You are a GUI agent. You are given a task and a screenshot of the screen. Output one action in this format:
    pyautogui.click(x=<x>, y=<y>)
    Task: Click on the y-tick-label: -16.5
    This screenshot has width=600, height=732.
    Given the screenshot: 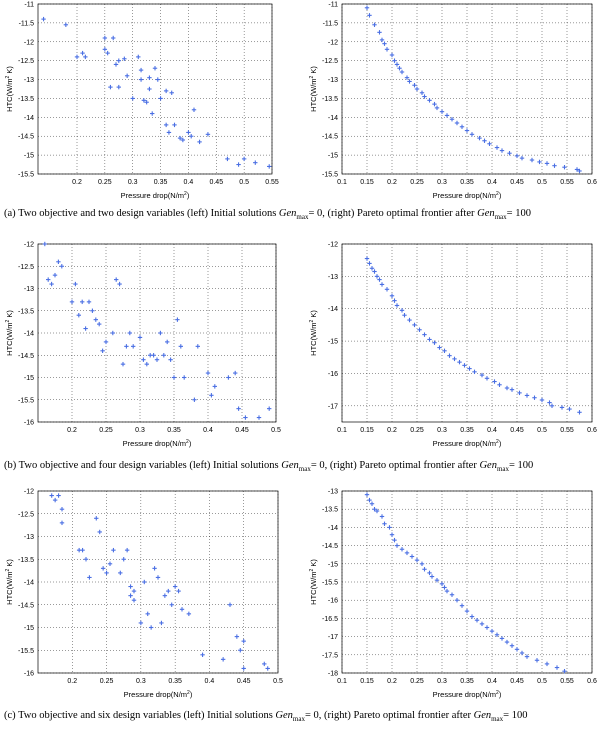 What is the action you would take?
    pyautogui.click(x=330, y=619)
    